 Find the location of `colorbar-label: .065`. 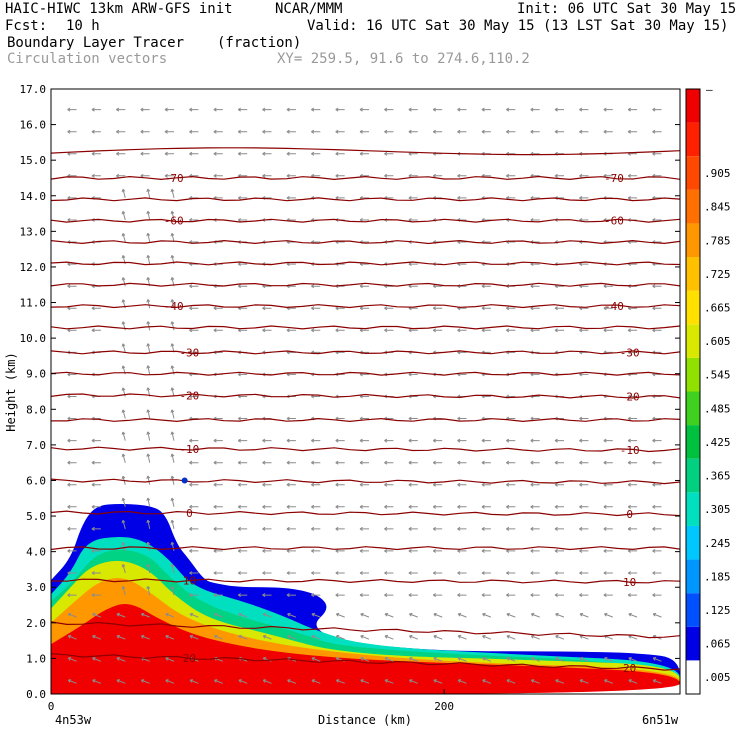

colorbar-label: .065 is located at coordinates (717, 644).